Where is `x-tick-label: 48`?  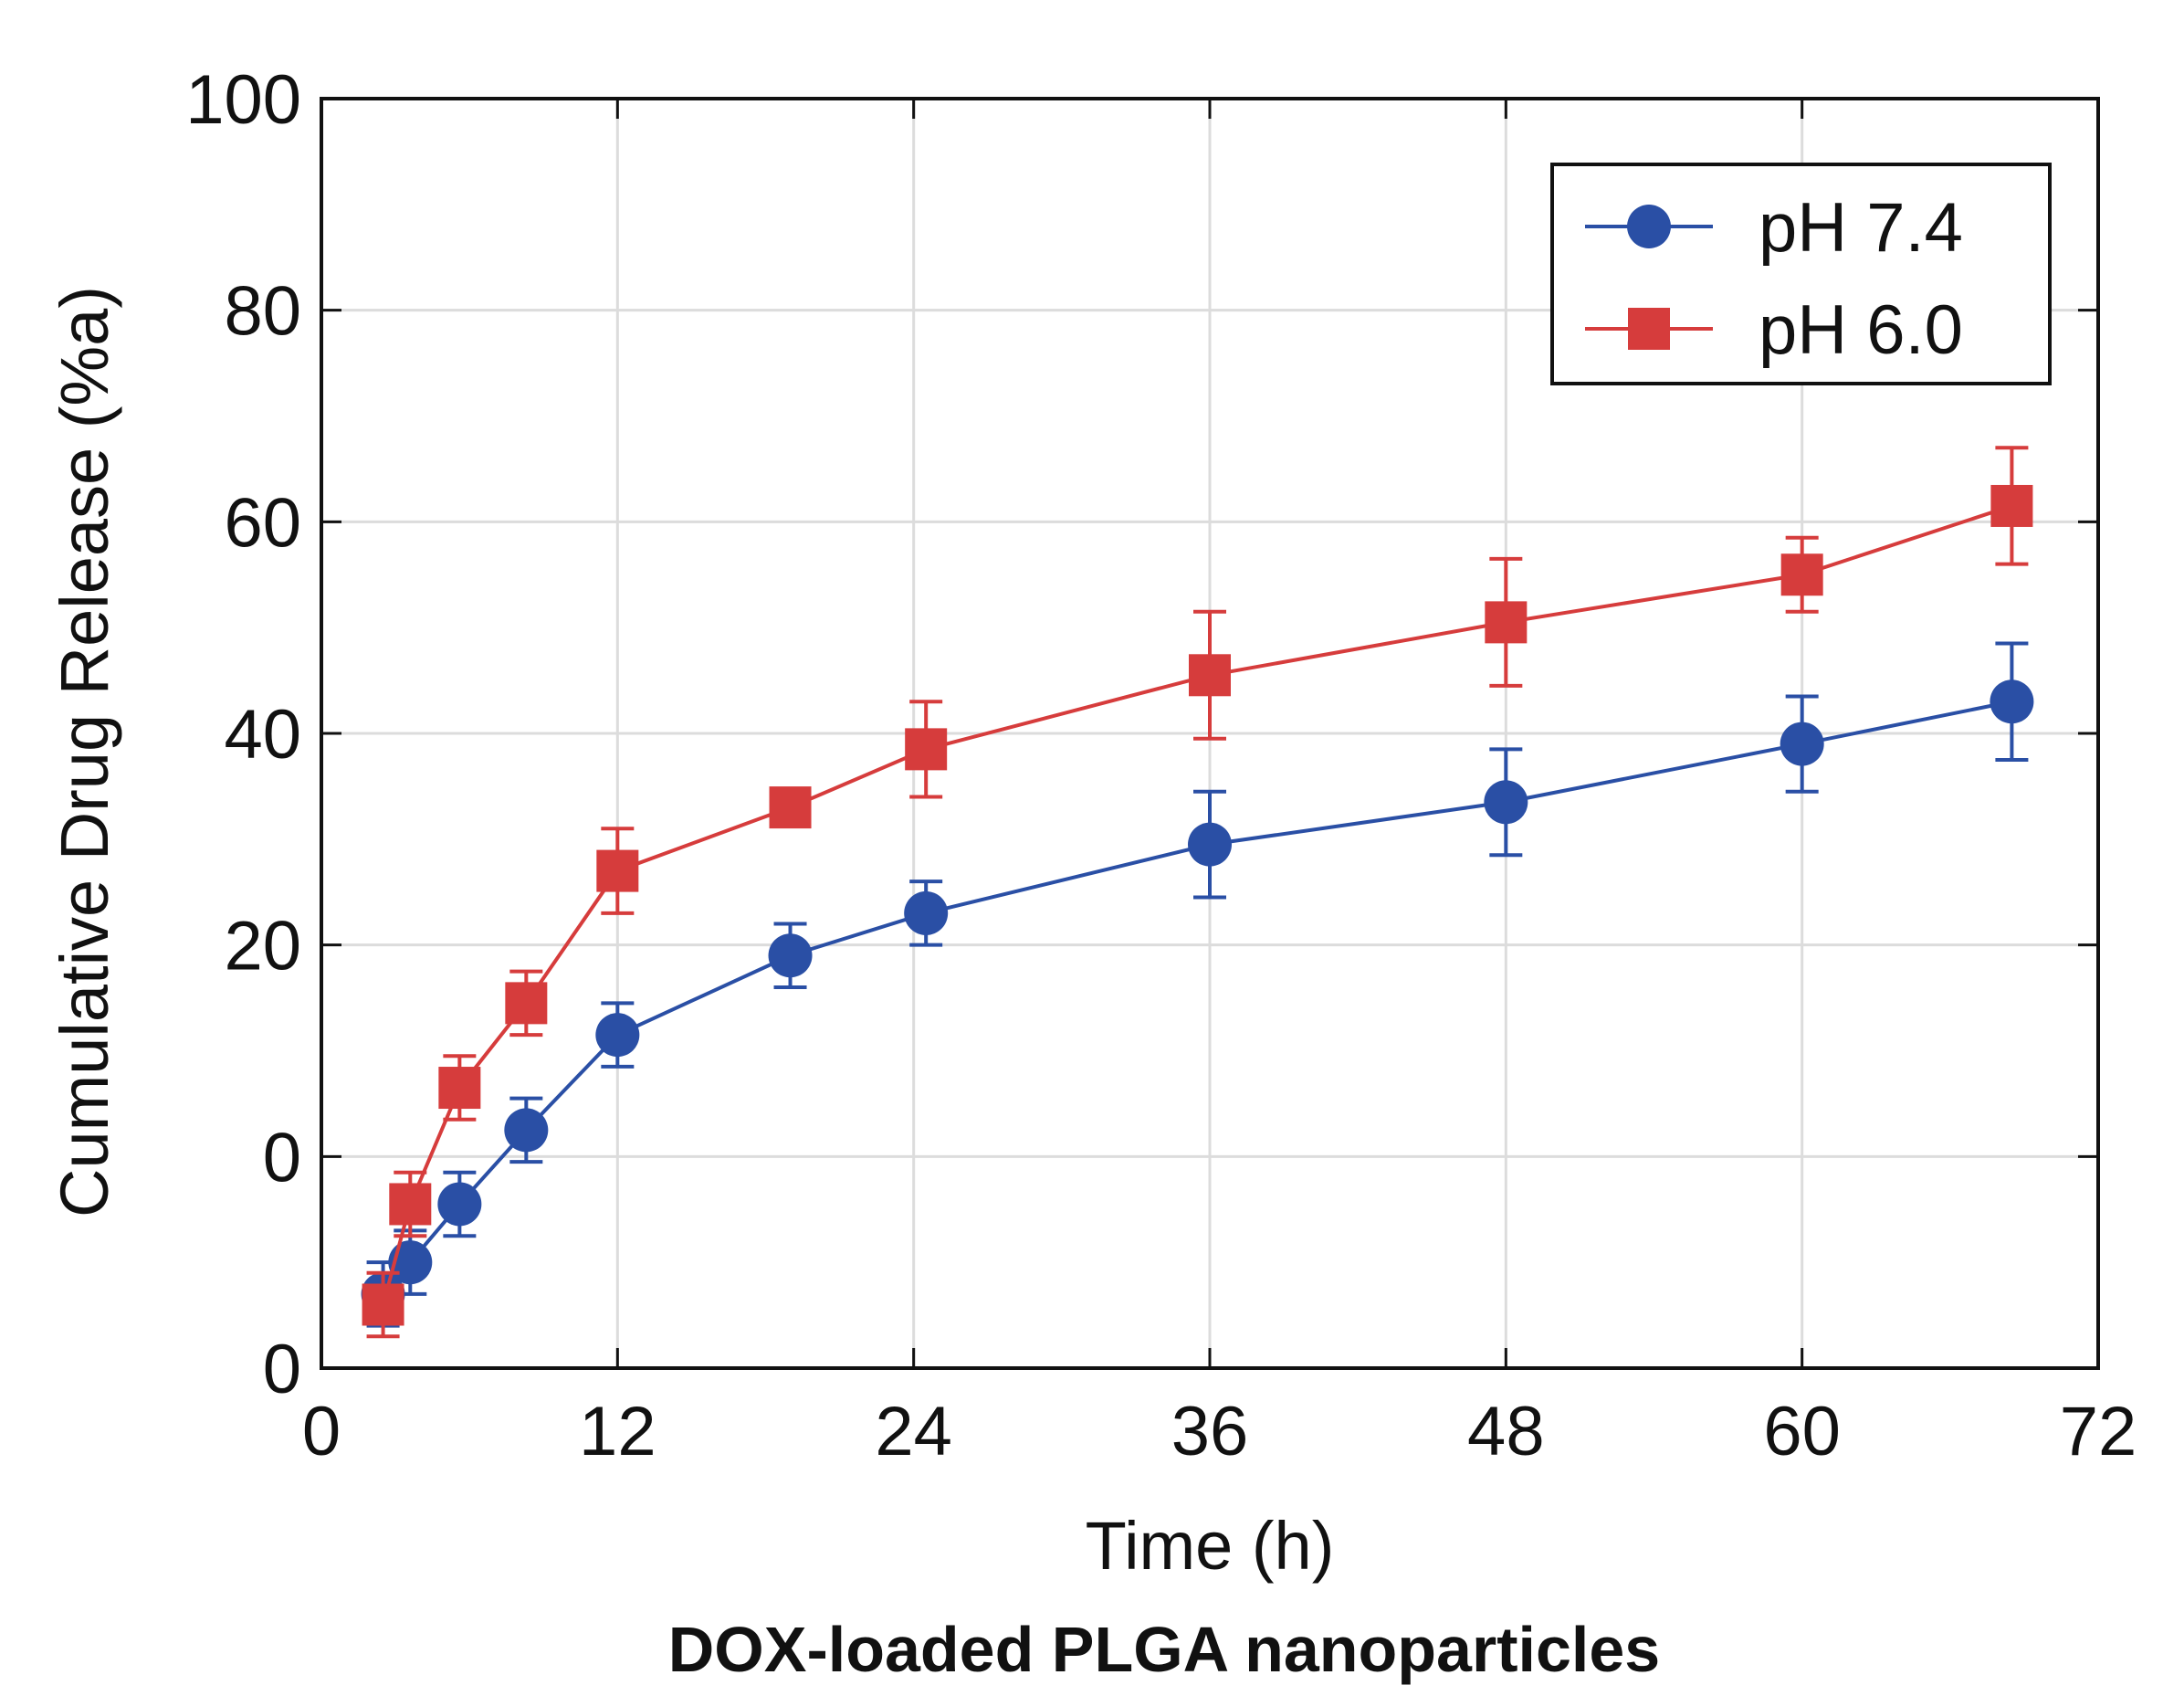 x-tick-label: 48 is located at coordinates (1506, 1431).